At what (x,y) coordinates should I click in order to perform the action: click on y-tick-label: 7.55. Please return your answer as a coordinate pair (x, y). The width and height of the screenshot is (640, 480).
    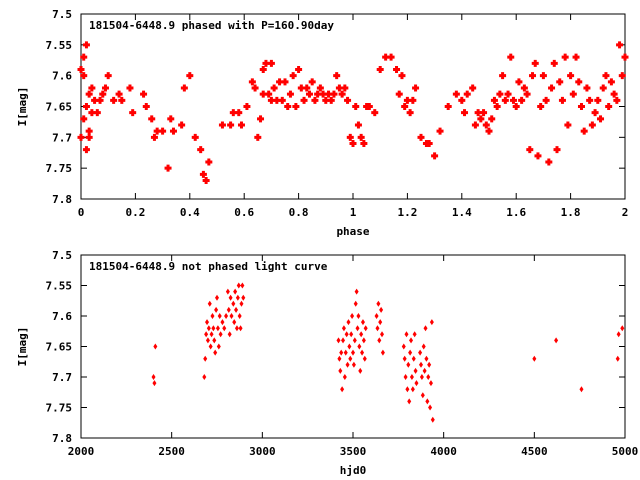
    Looking at the image, I should click on (59, 45).